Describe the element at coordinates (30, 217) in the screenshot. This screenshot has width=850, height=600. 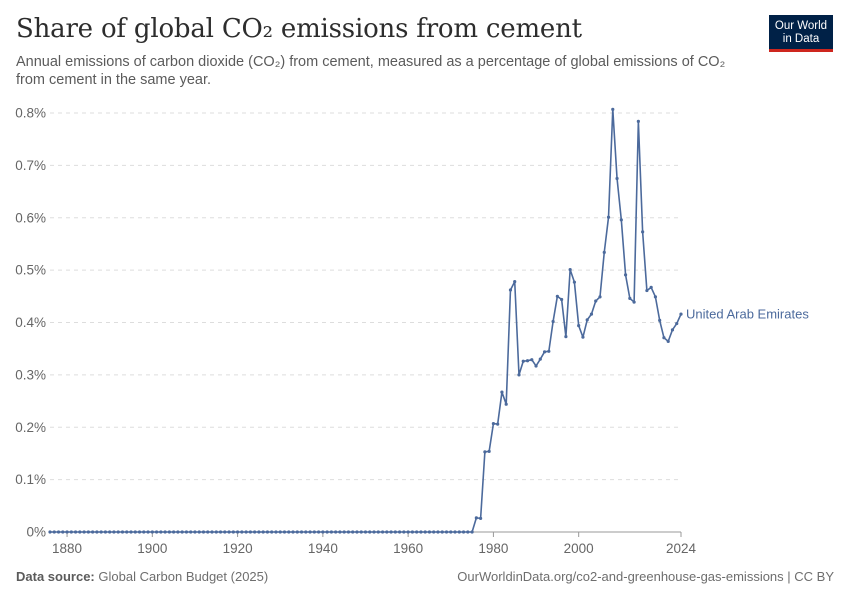
I see `y-tick-label: 0.6%` at that location.